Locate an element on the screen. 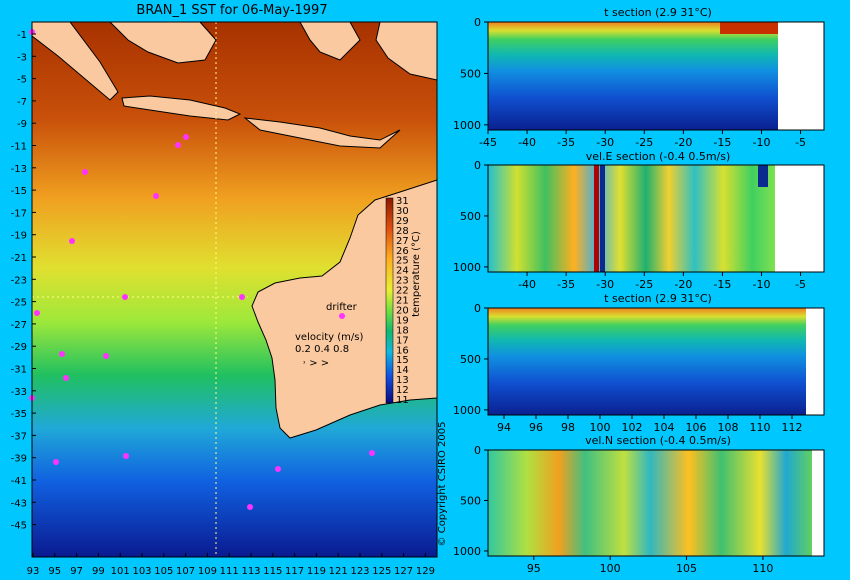 This screenshot has height=580, width=850. t-section-north-x-ticks: 94 96 98 100 102 104 106 108 110 112 is located at coordinates (650, 424).